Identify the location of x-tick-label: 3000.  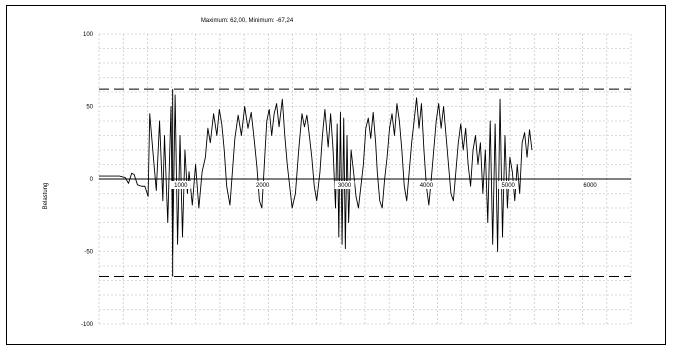
(345, 186).